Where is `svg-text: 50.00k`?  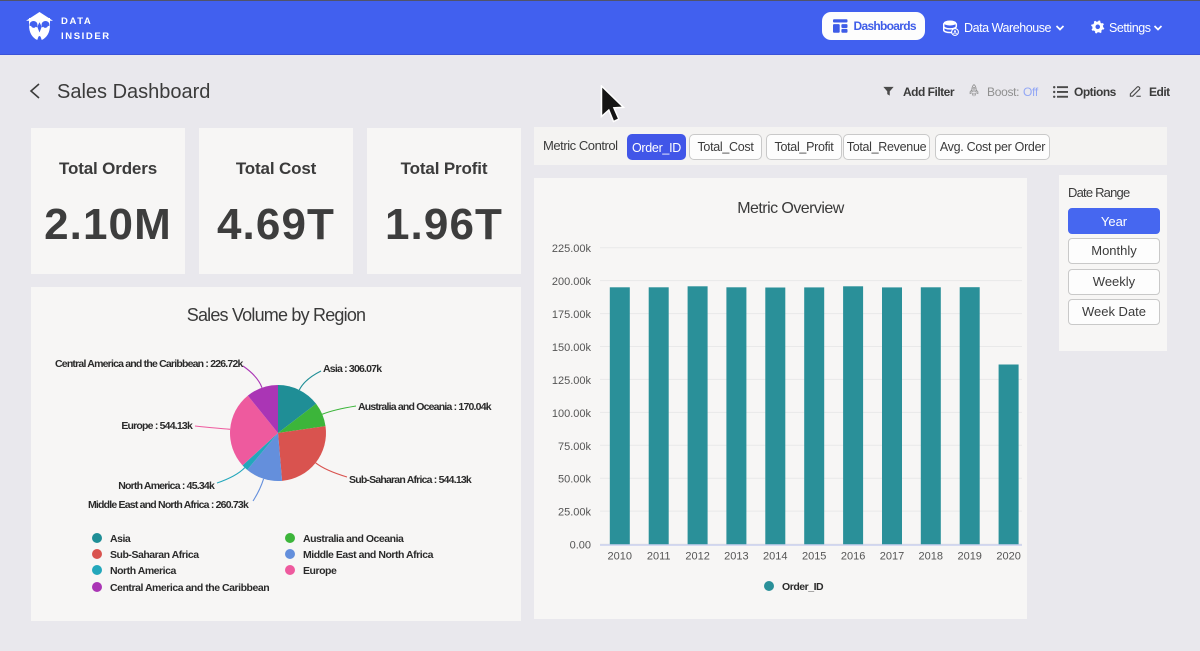 svg-text: 50.00k is located at coordinates (575, 480).